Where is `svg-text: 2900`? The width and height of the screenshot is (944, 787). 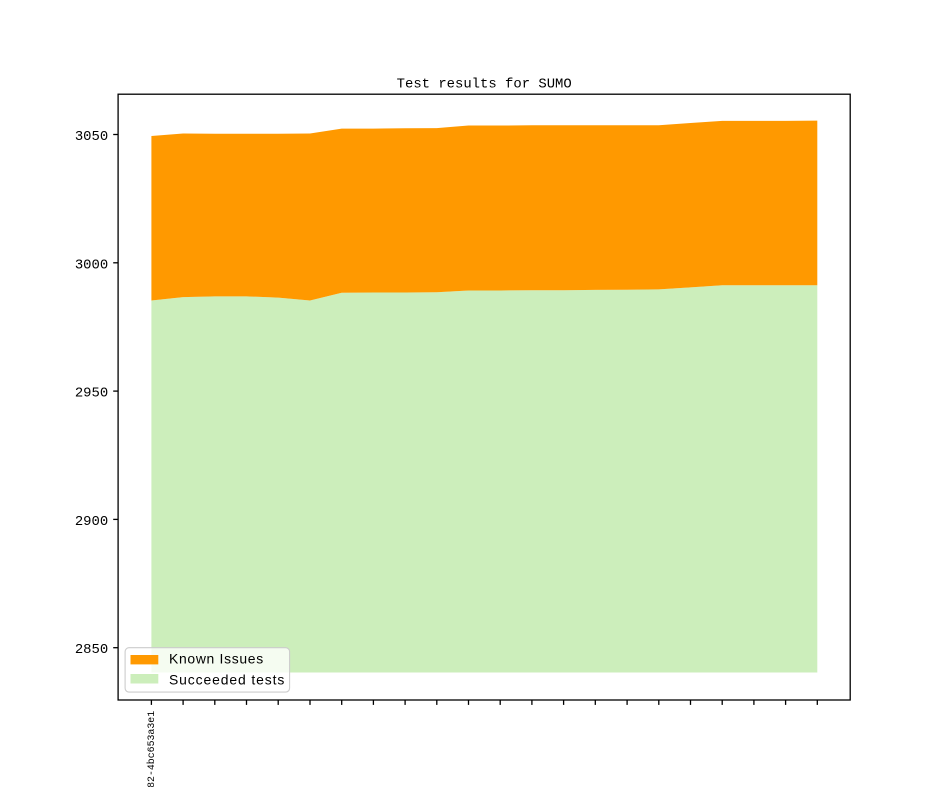 svg-text: 2900 is located at coordinates (91, 522).